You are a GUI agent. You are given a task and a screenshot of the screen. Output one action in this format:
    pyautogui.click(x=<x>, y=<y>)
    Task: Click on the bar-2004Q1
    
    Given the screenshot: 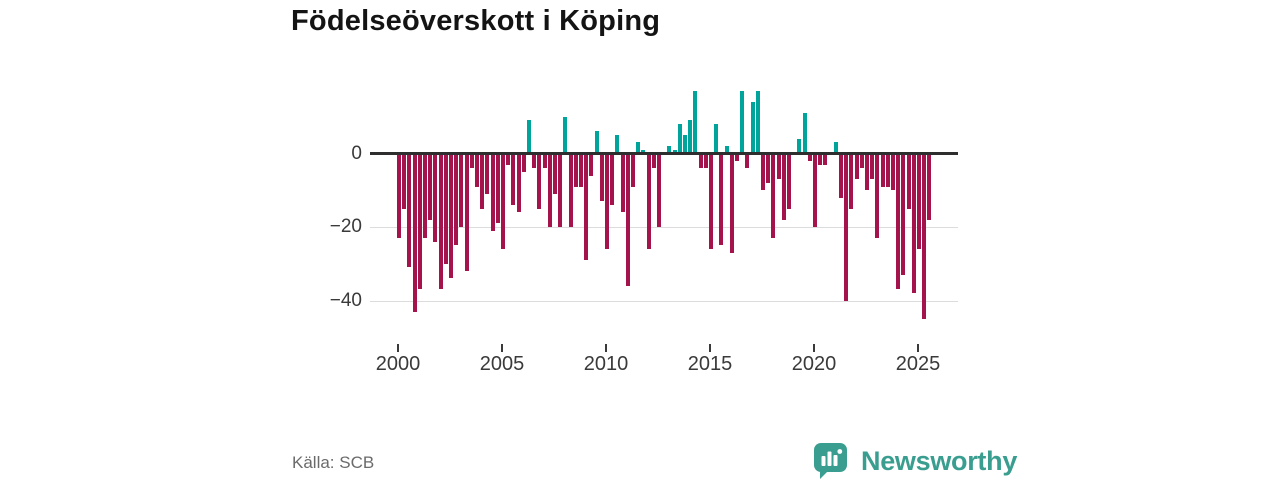 What is the action you would take?
    pyautogui.click(x=482, y=181)
    